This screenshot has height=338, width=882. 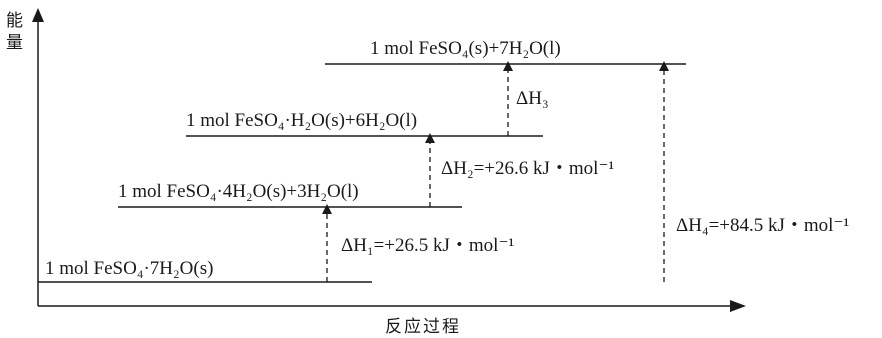 What do you see at coordinates (14, 21) in the screenshot?
I see `y-axis-label-char-1: 能` at bounding box center [14, 21].